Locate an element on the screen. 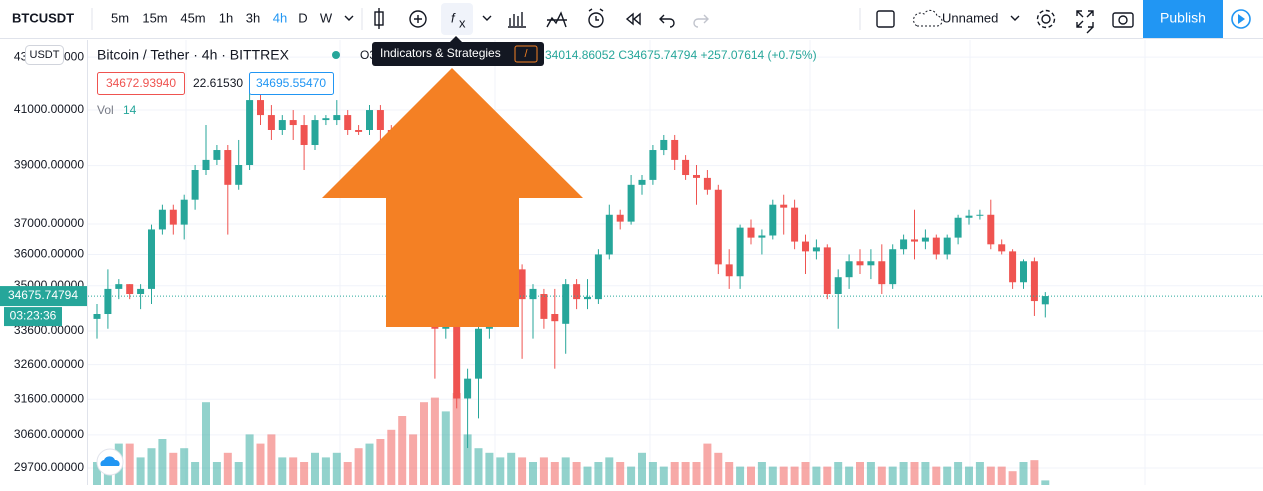 This screenshot has width=1263, height=491. indicators-button is located at coordinates (457, 19).